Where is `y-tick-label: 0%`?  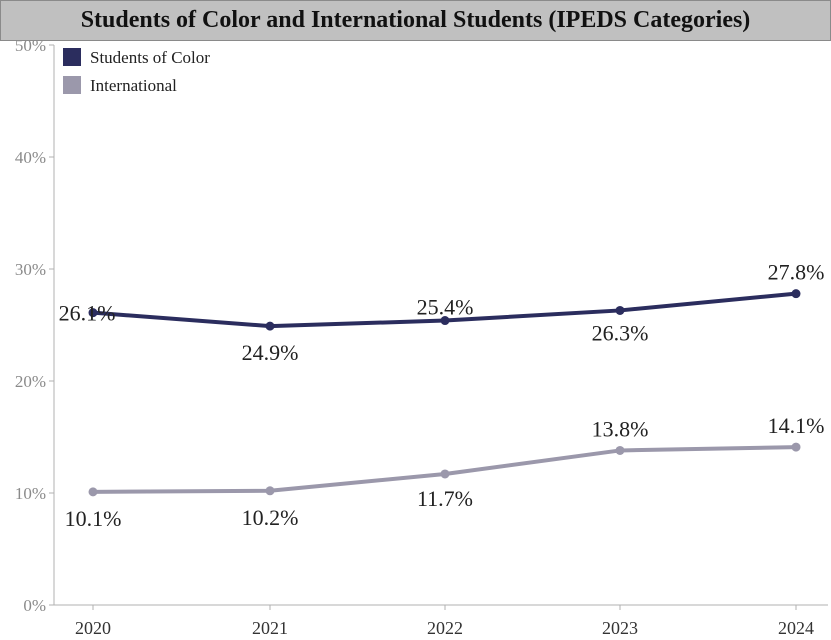 y-tick-label: 0% is located at coordinates (34, 605).